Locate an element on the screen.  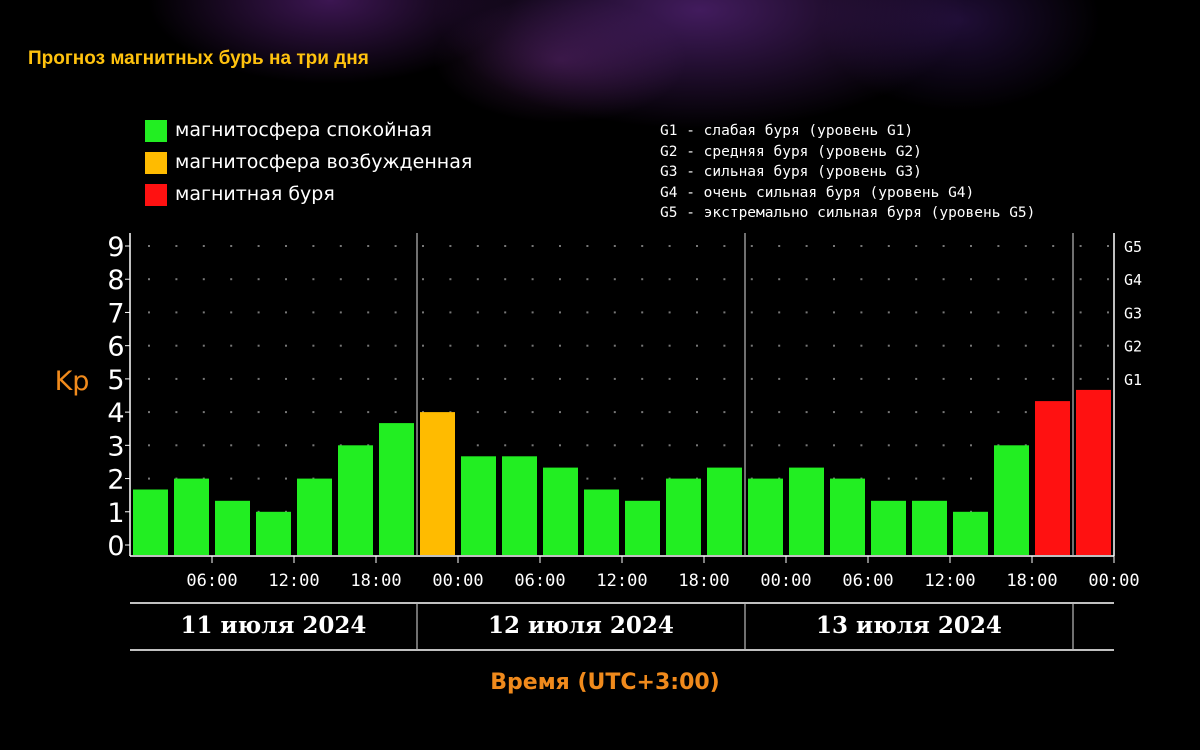
y-tick-label: 2 is located at coordinates (115, 480).